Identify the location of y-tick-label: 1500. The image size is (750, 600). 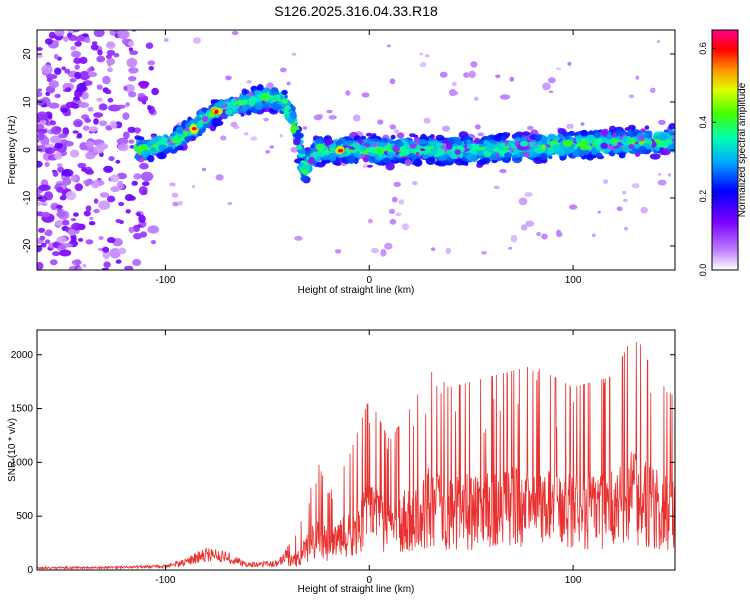
(22, 409).